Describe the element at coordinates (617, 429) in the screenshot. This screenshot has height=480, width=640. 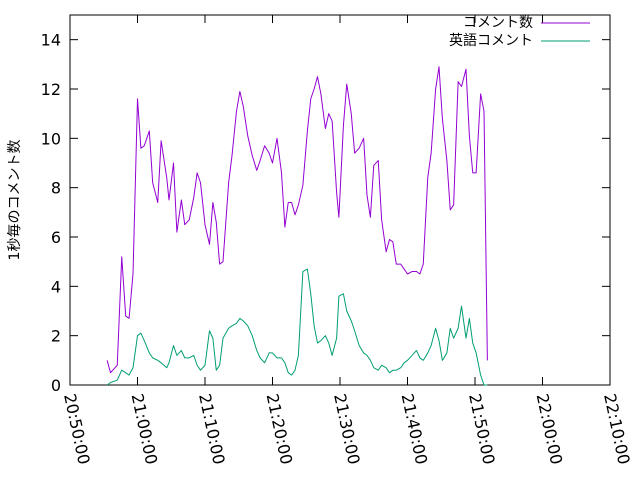
I see `x-tick-label: 22:10:00` at that location.